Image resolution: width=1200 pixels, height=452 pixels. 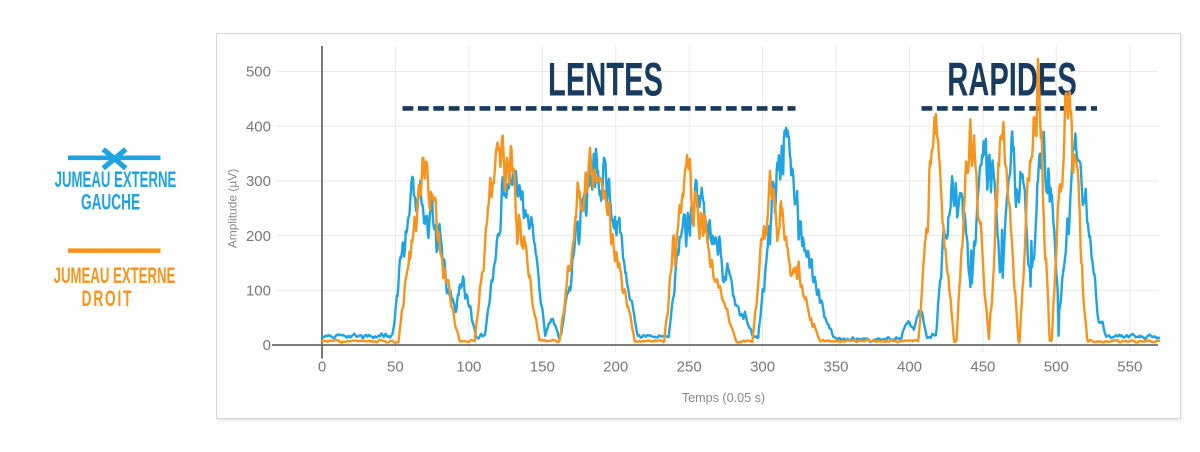 I want to click on svg-text: Temps (0.05 s), so click(x=723, y=398).